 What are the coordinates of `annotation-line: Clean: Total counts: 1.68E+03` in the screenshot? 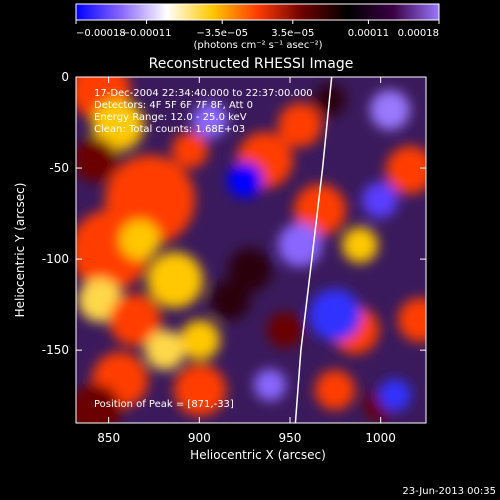 It's located at (169, 129).